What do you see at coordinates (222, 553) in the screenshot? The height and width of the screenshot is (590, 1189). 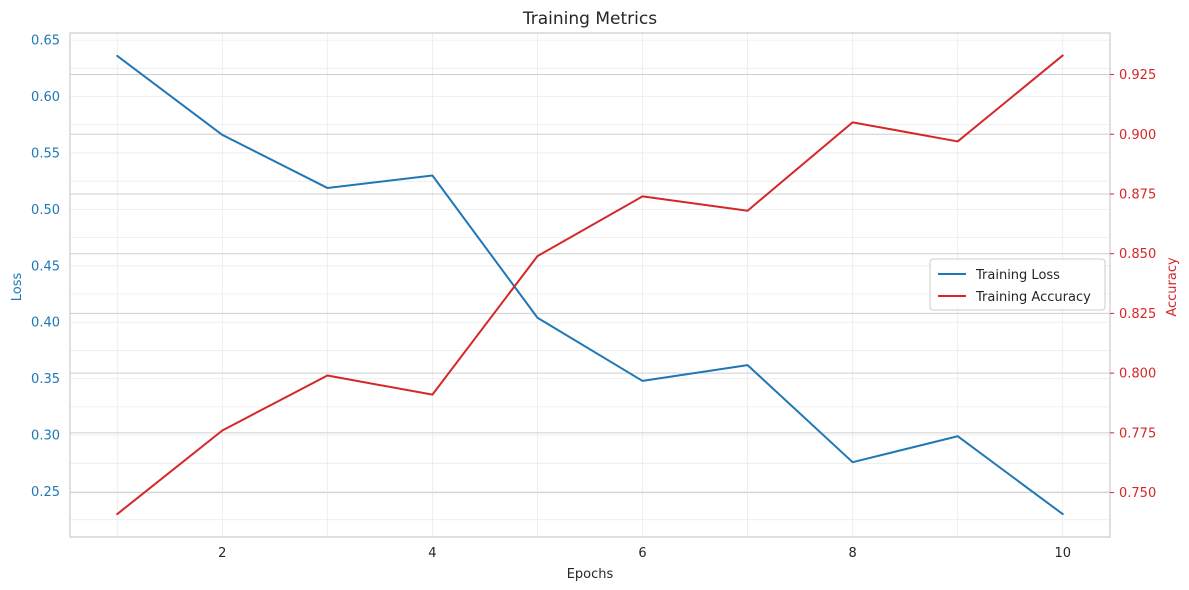 I see `x-tick-label: 2` at bounding box center [222, 553].